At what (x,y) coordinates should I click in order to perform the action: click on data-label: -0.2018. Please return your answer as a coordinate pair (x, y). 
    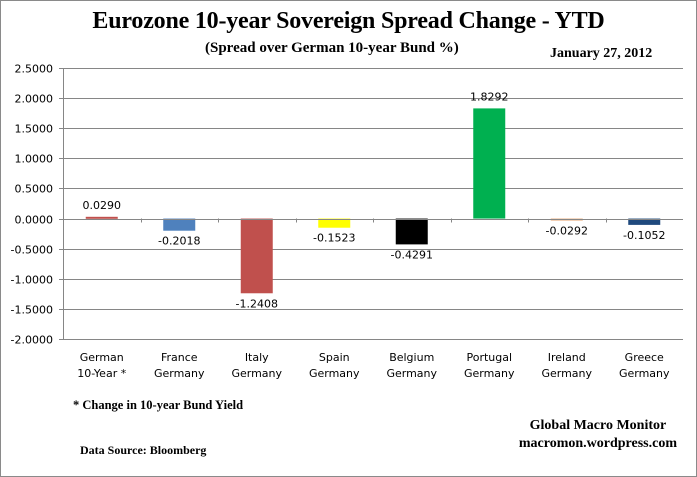
    Looking at the image, I should click on (179, 241).